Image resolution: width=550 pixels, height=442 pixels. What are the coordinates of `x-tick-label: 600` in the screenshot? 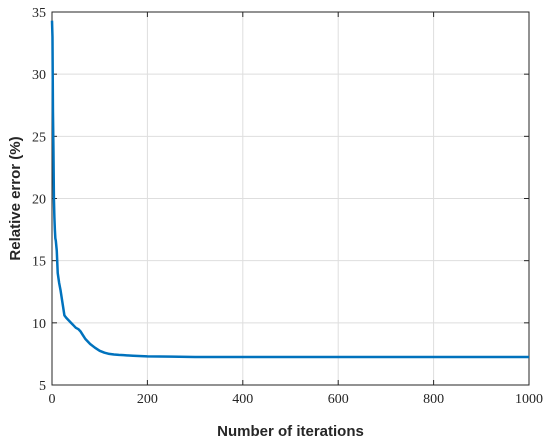 It's located at (338, 399).